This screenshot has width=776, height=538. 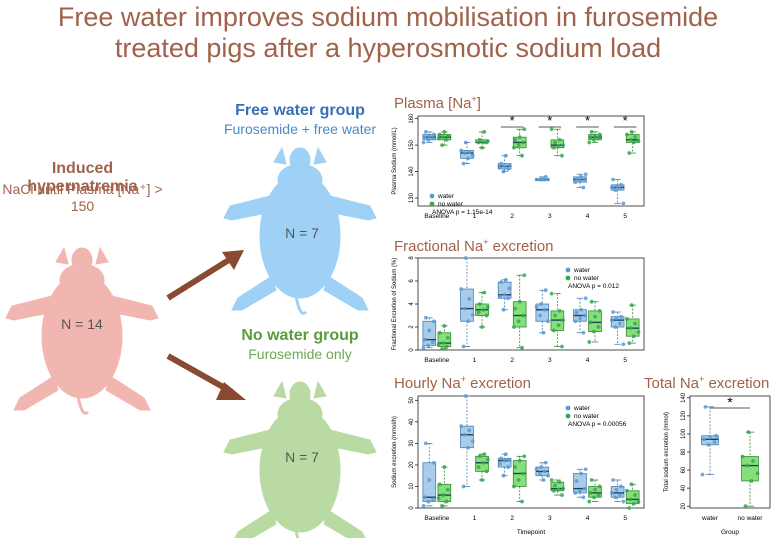 I want to click on no-water-title: No water group, so click(x=300, y=335).